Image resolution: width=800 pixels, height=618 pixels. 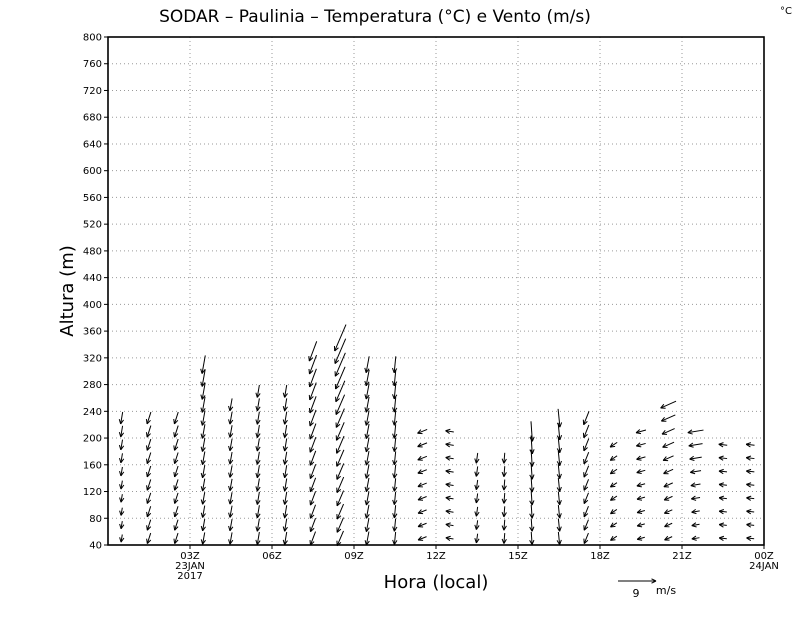 What do you see at coordinates (636, 593) in the screenshot?
I see `legend-speed-value: 9` at bounding box center [636, 593].